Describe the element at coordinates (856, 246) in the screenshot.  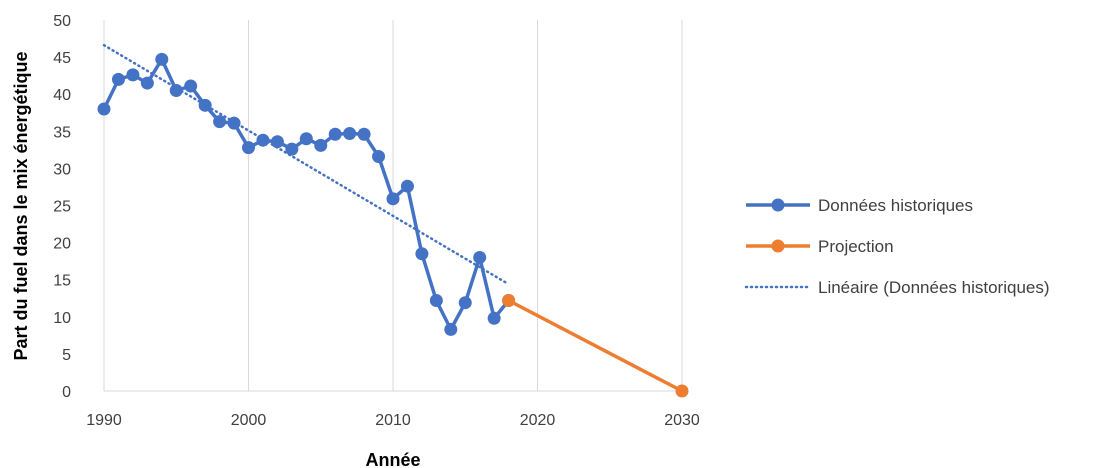
I see `legend-label-1: Projection` at that location.